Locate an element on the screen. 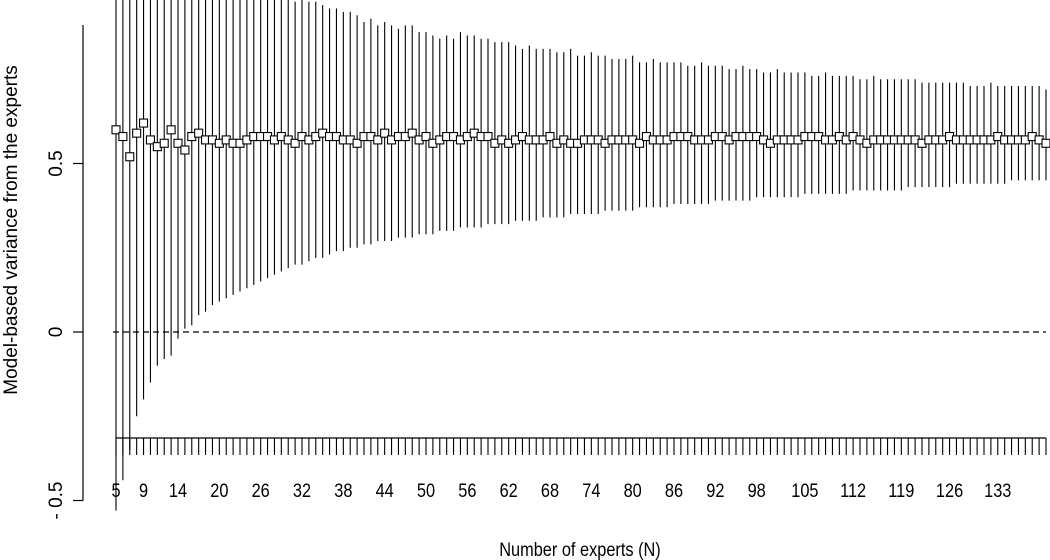 The image size is (1050, 560). x-tick-label: 44 is located at coordinates (385, 490).